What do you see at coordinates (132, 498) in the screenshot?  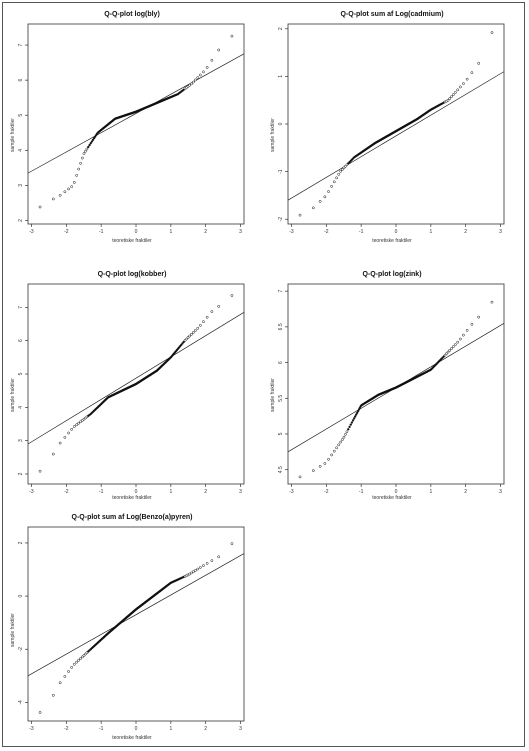 I see `x-axis-label: teoretiske fraktiler` at bounding box center [132, 498].